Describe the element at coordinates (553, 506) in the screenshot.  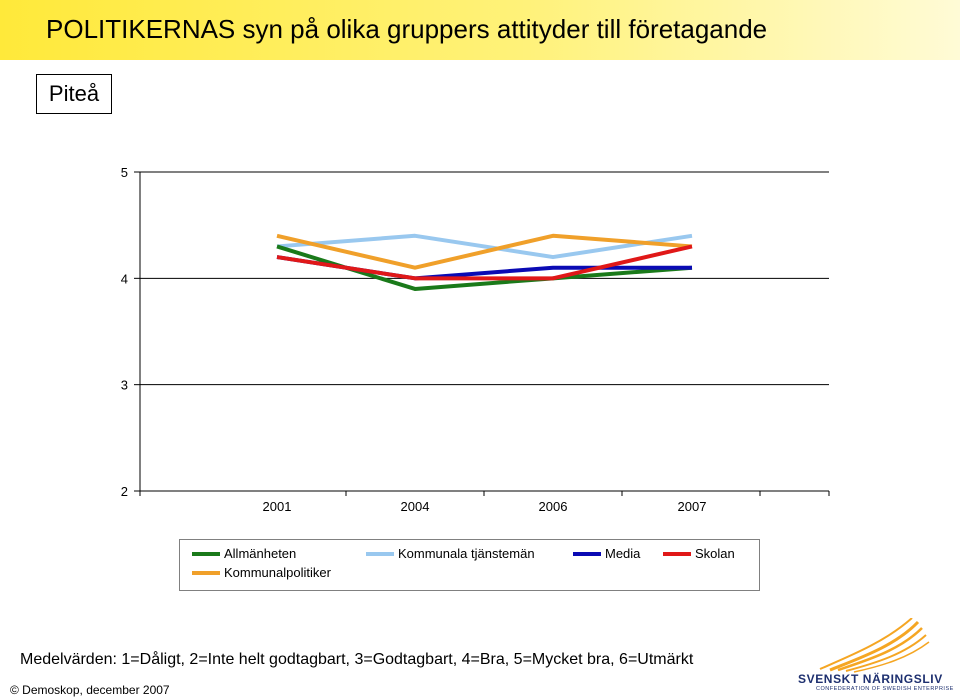
I see `x-tick-label-2006: 2006` at that location.